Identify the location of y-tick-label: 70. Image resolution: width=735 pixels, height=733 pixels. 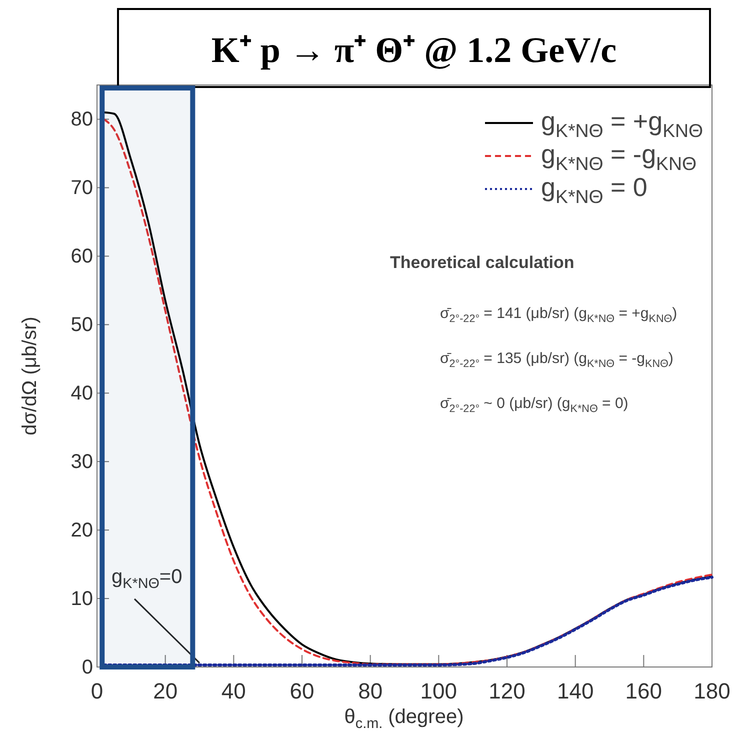
(81, 188).